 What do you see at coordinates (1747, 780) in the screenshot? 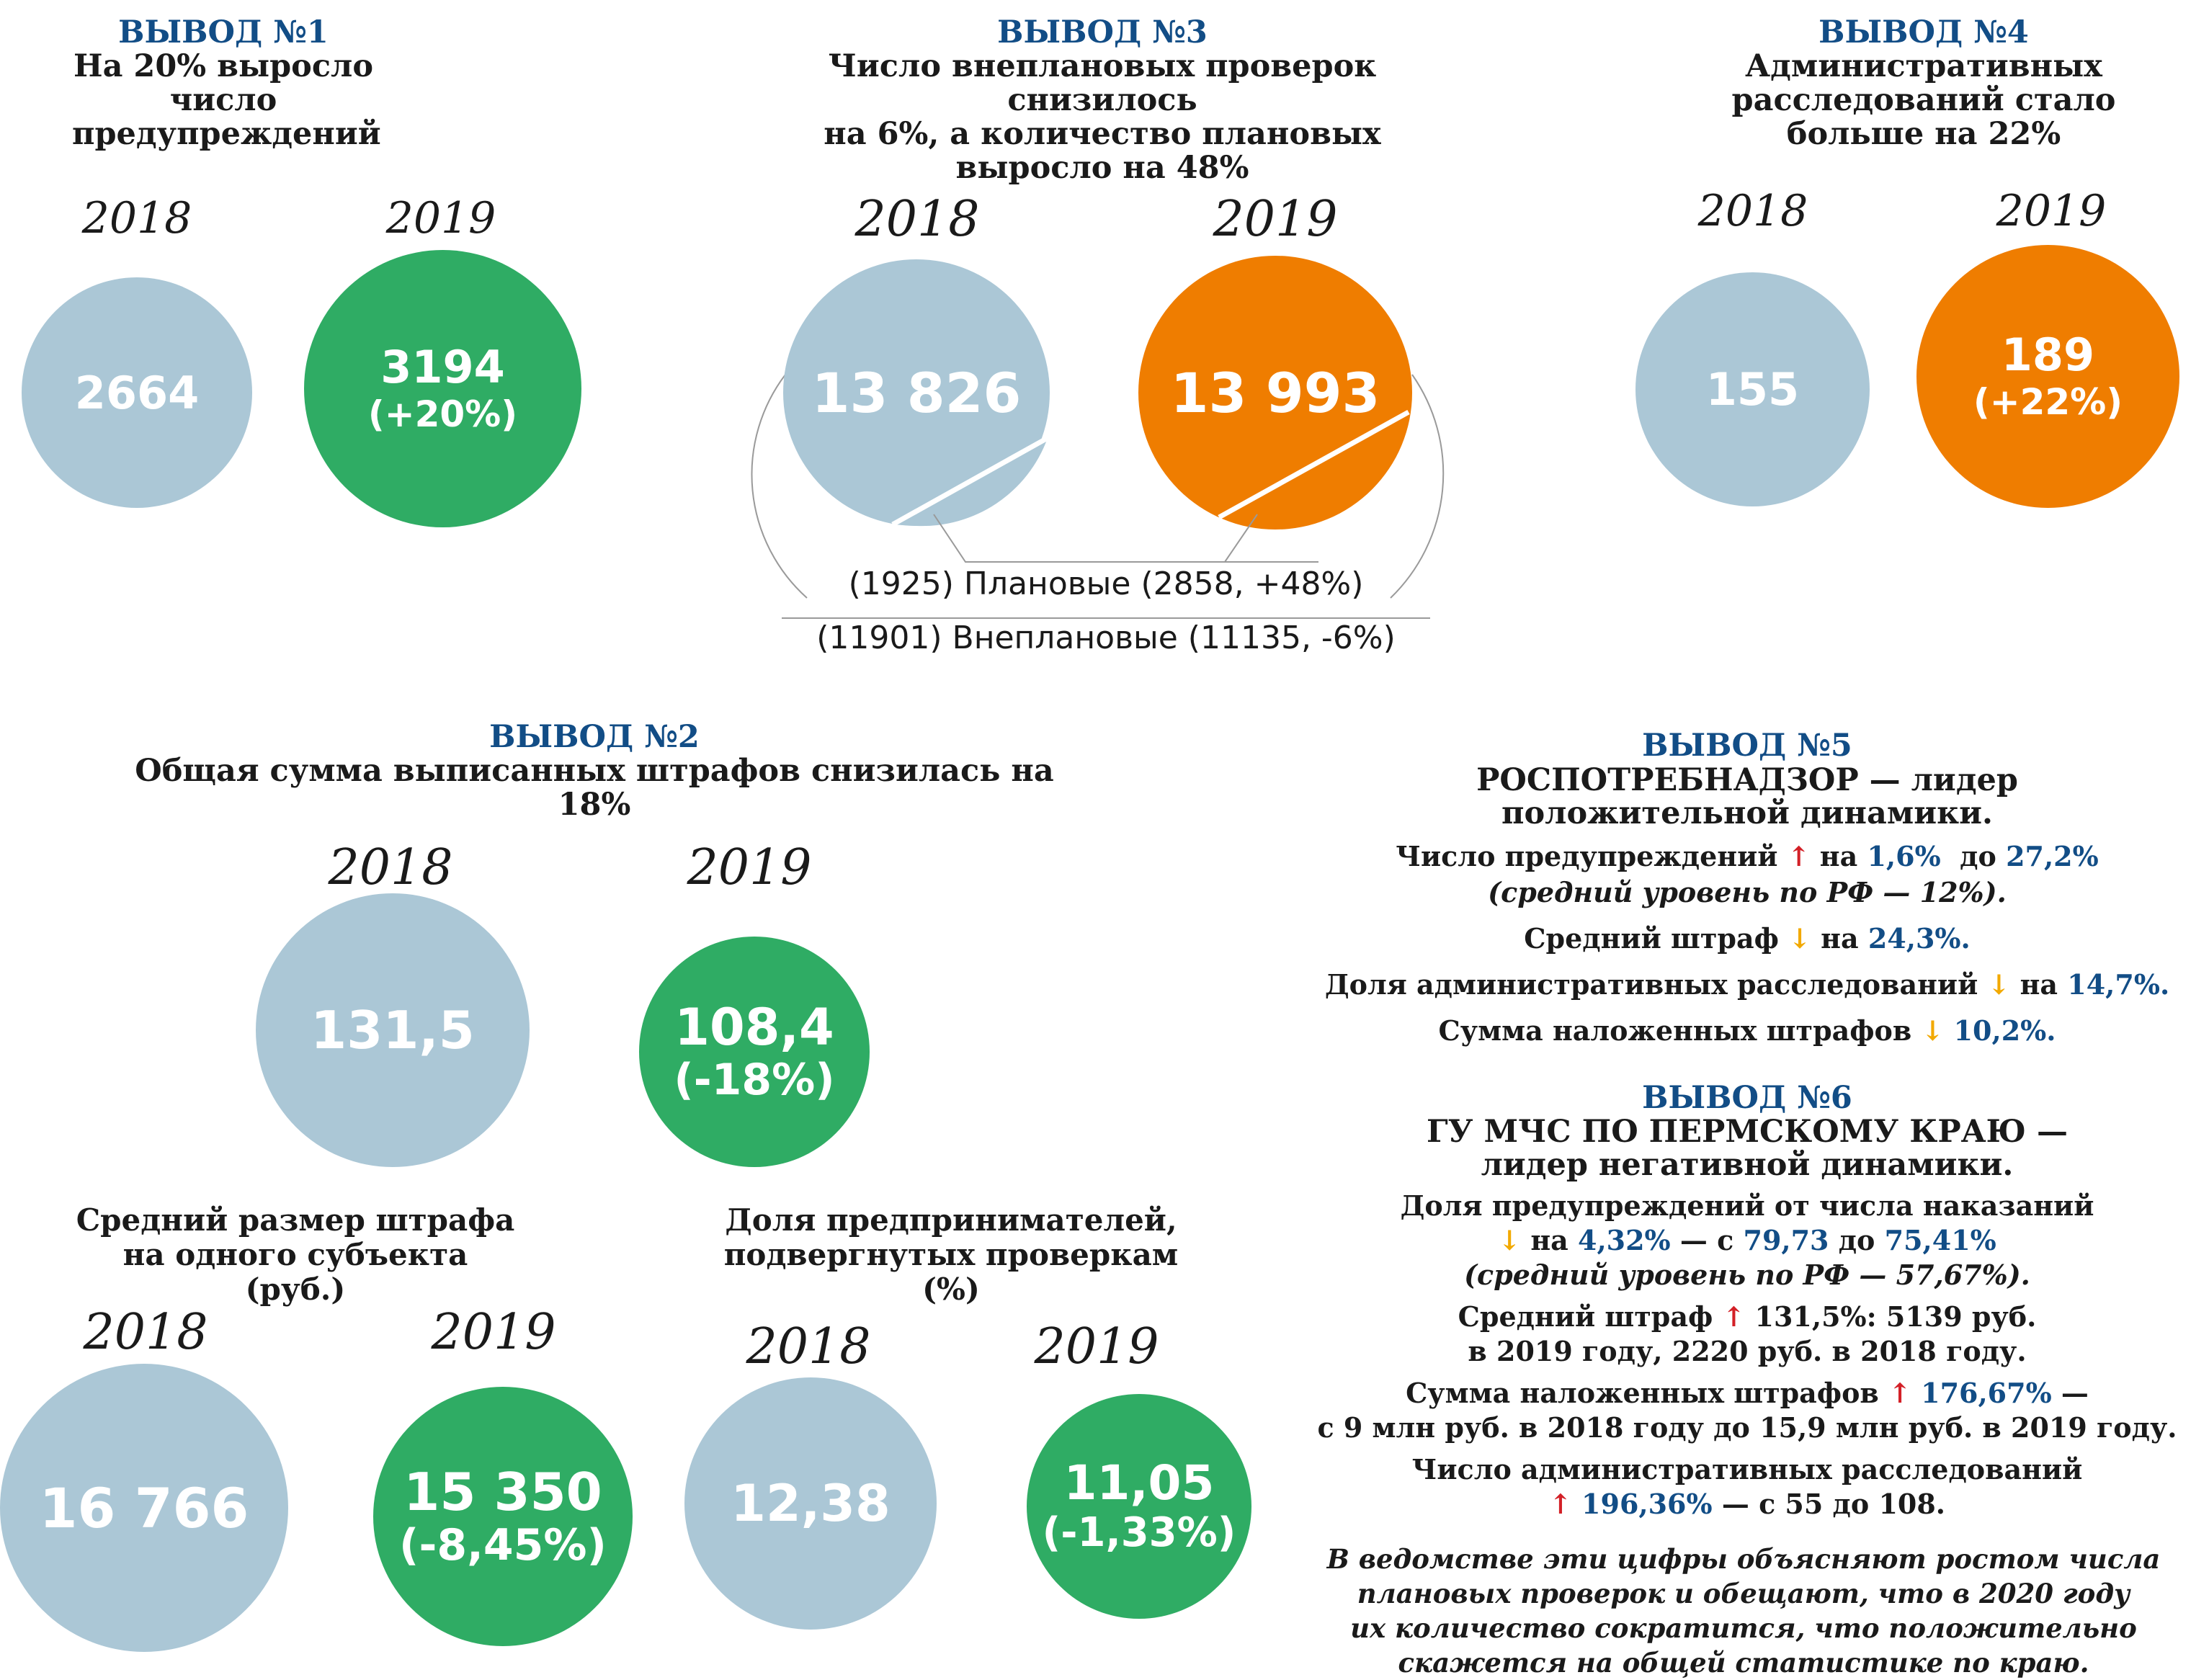
I see `vyvod5-head1: РОСПОТРЕБНАДЗОР — лидер` at bounding box center [1747, 780].